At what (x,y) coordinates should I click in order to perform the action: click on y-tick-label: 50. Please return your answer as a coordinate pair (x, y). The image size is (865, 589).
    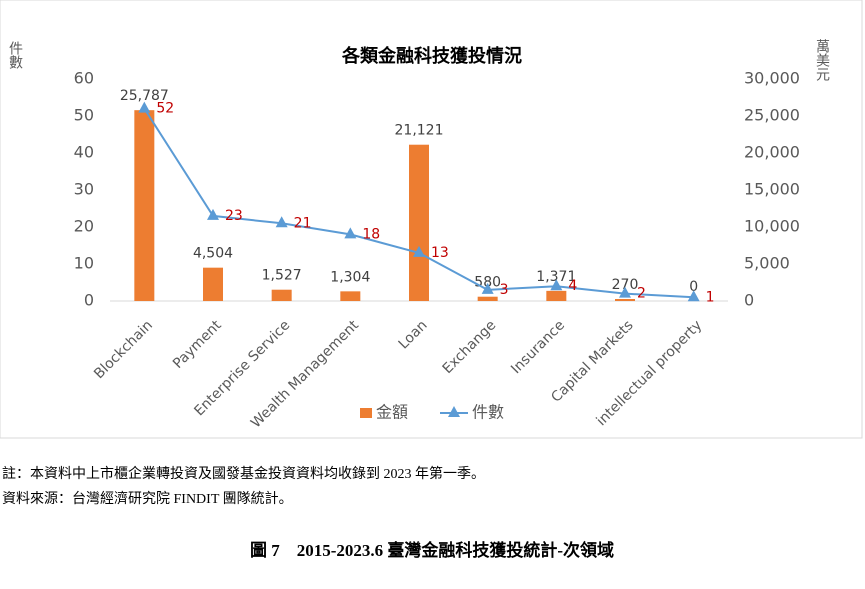
    Looking at the image, I should click on (84, 115).